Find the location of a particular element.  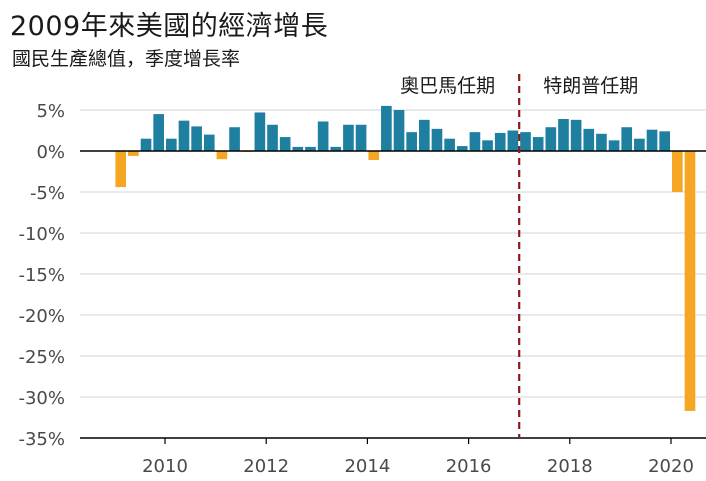

y-tick-label: 0% is located at coordinates (50, 152).